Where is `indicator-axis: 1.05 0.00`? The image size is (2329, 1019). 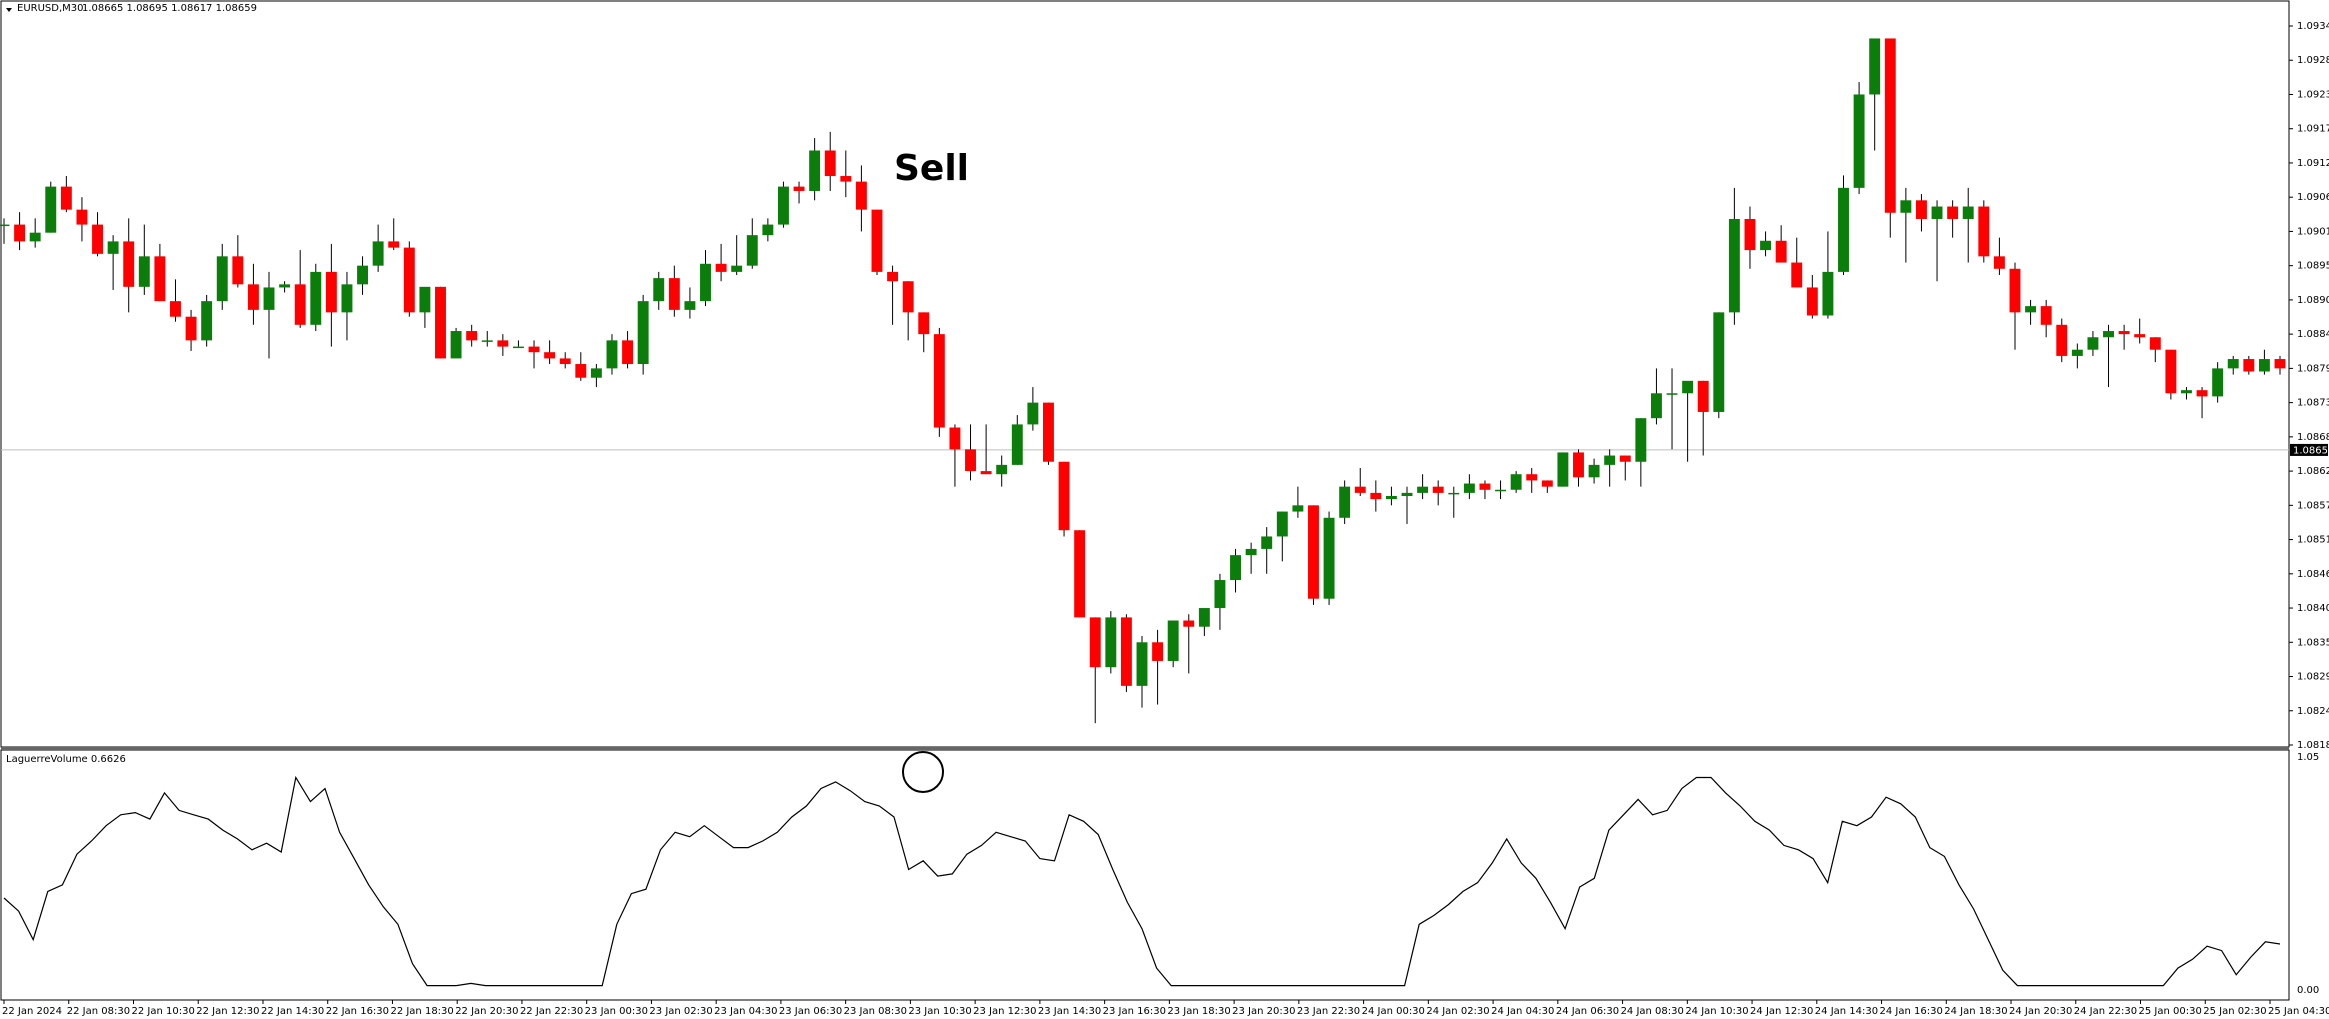 indicator-axis: 1.05 0.00 is located at coordinates (2308, 874).